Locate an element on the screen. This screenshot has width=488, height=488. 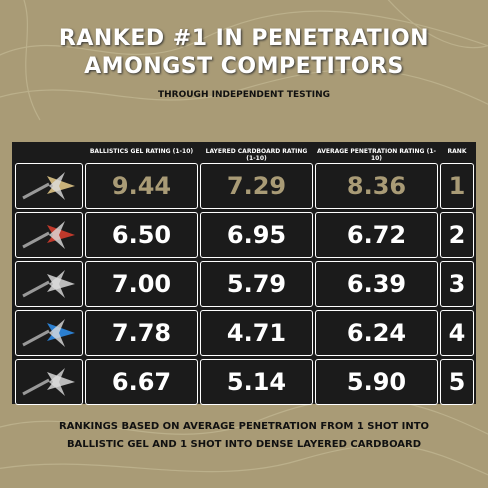
rank-cell: 1 is located at coordinates (457, 186).